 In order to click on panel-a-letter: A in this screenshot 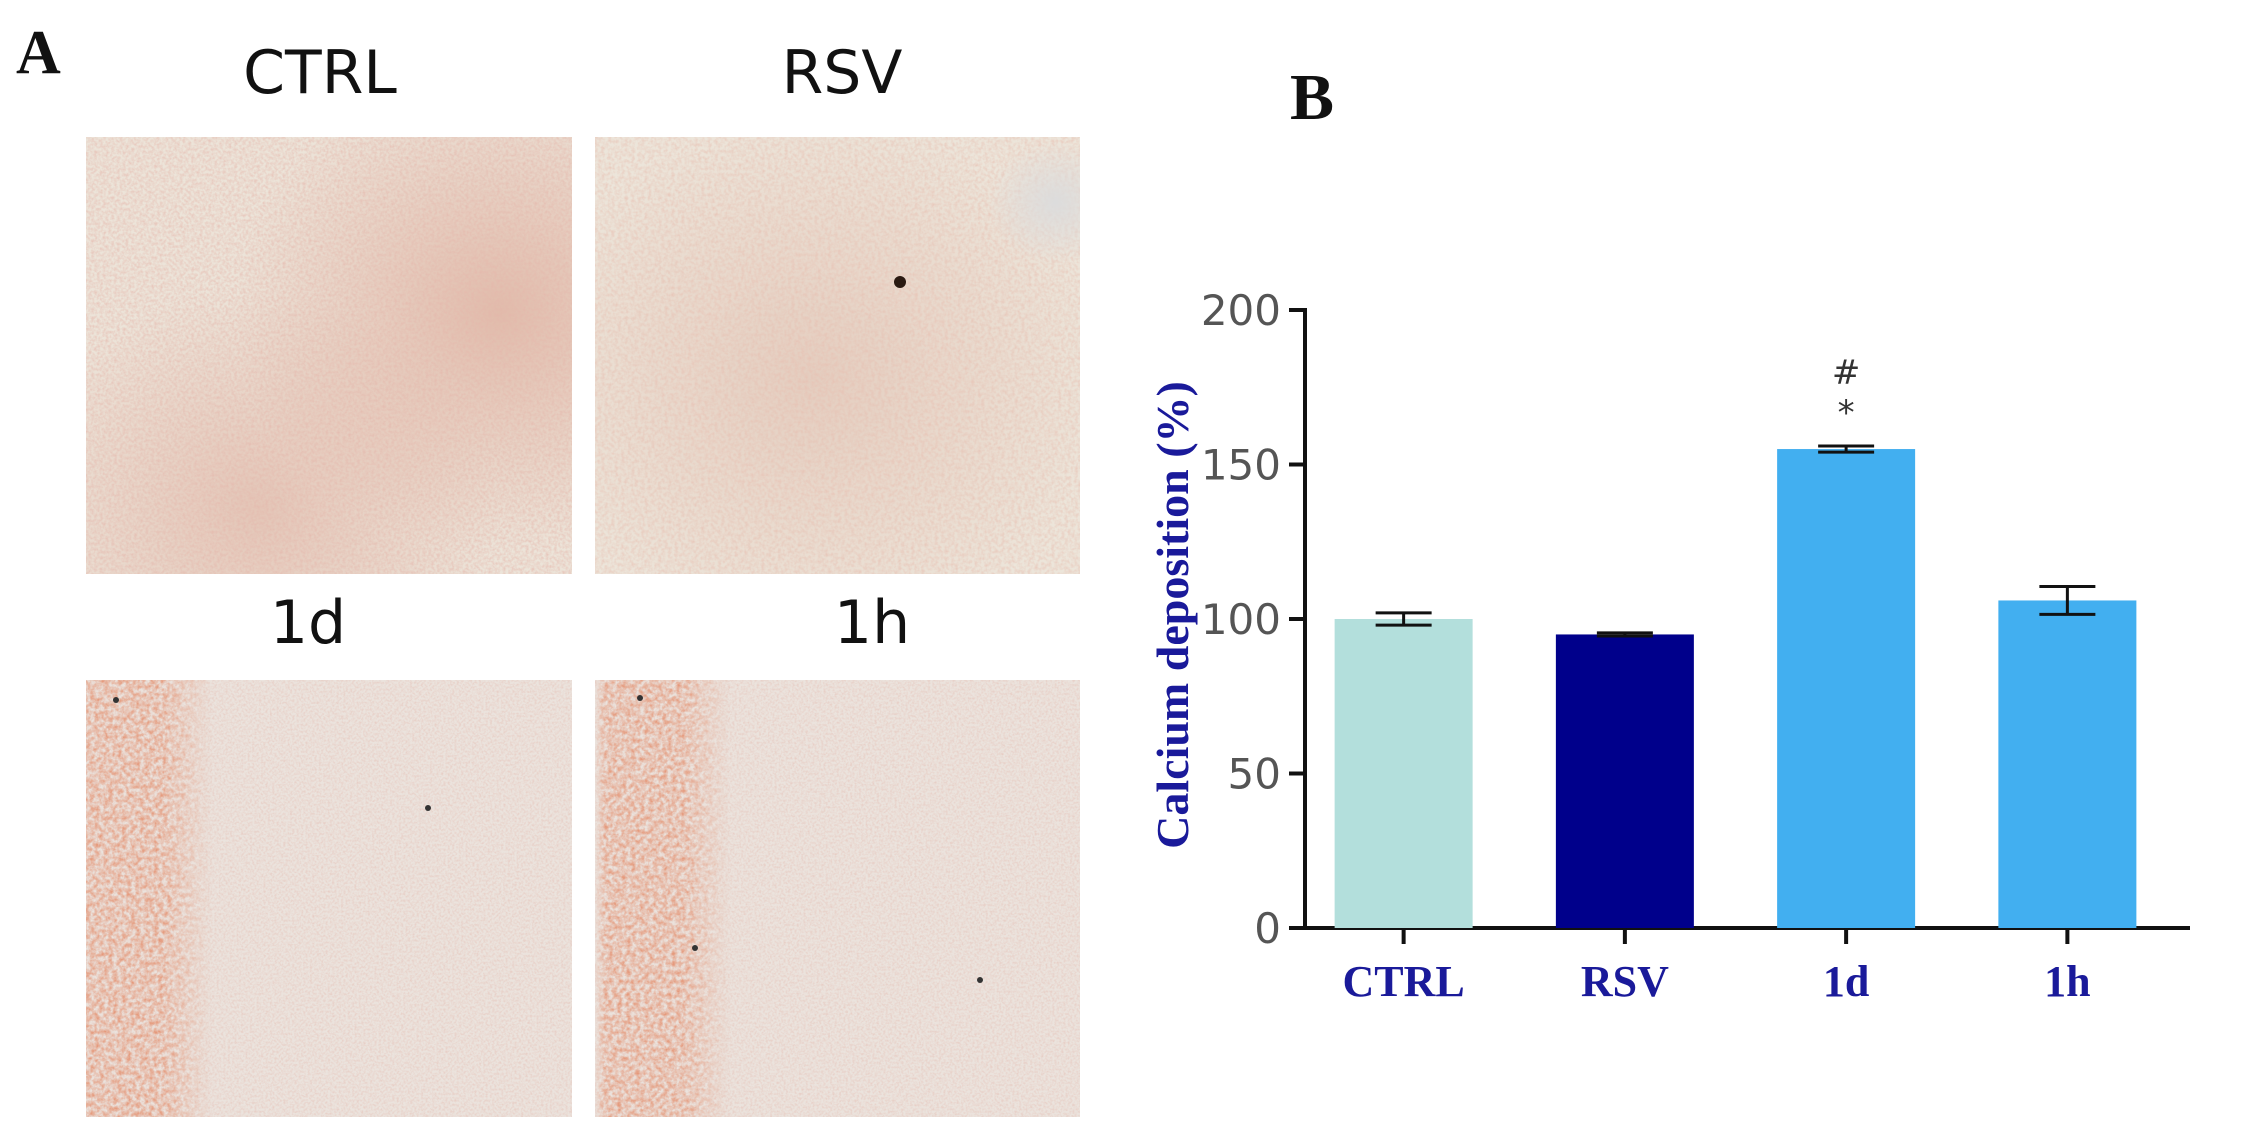, I will do `click(38, 53)`.